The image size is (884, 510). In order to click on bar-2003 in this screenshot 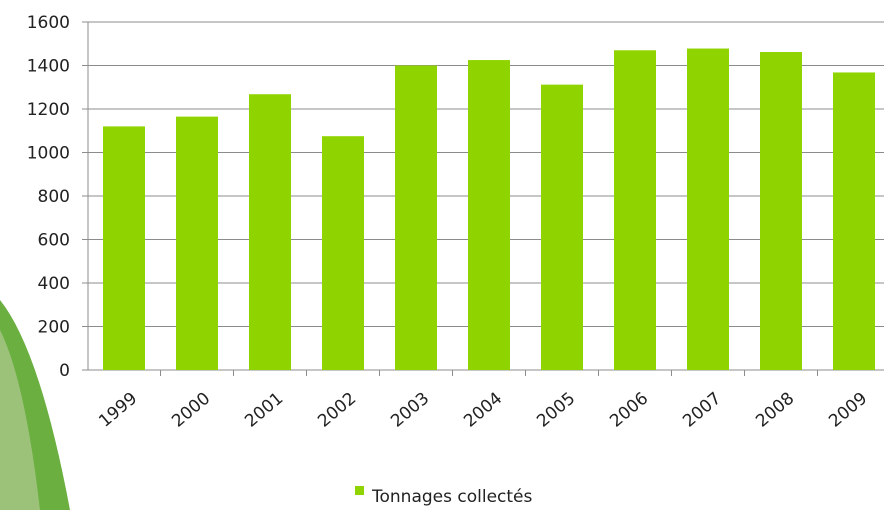, I will do `click(416, 217)`.